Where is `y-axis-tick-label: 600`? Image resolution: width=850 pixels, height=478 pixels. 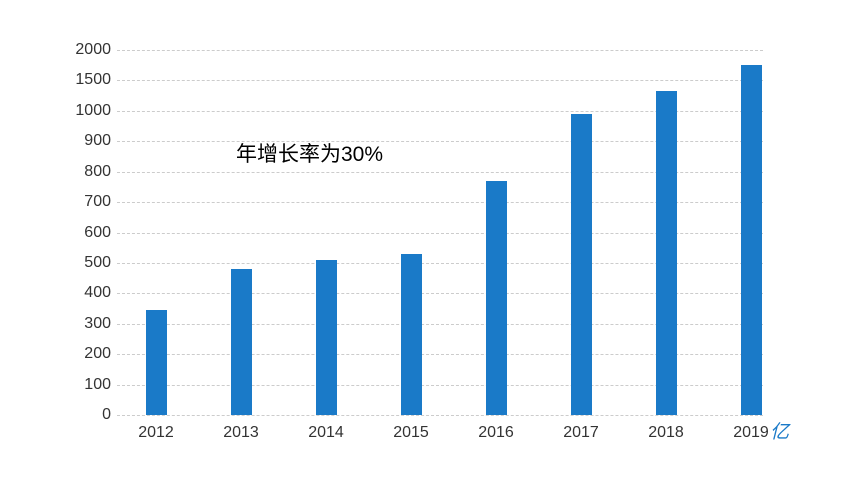
y-axis-tick-label: 600 is located at coordinates (97, 232).